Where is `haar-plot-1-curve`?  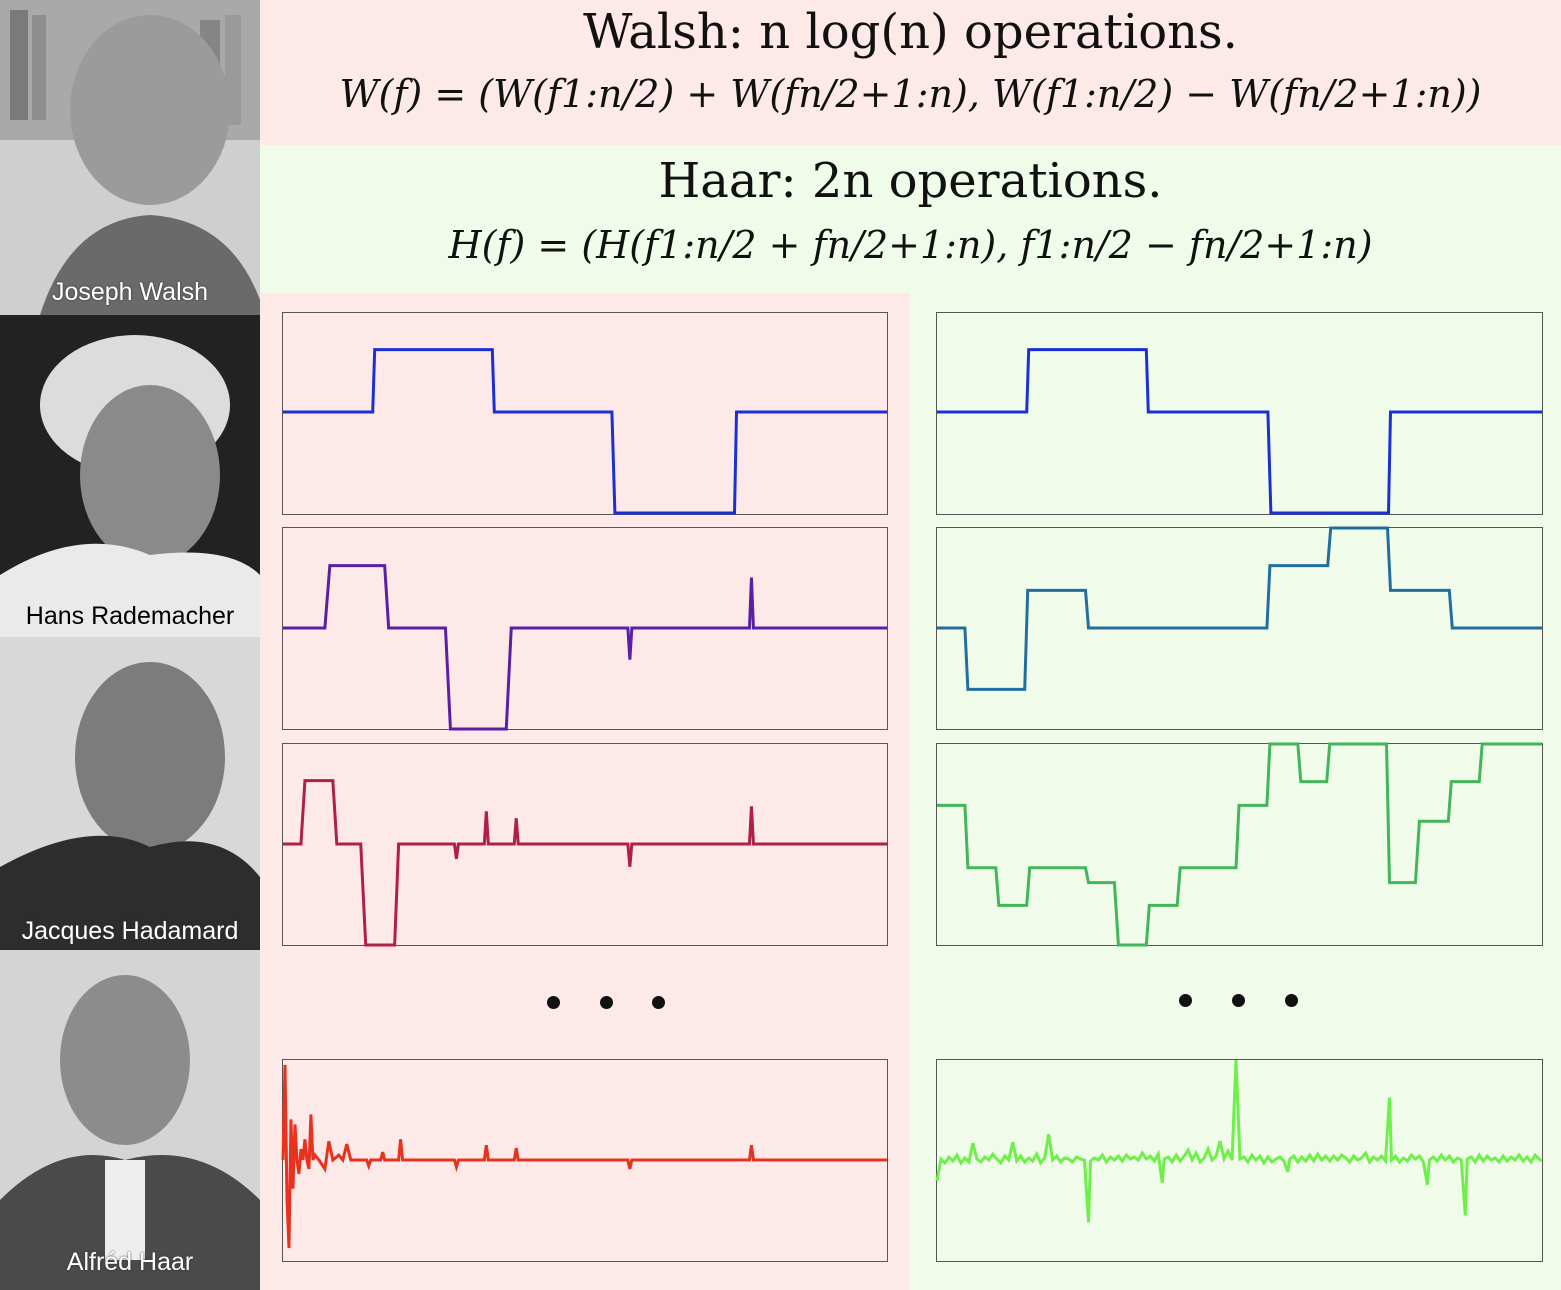
haar-plot-1-curve is located at coordinates (1239, 431).